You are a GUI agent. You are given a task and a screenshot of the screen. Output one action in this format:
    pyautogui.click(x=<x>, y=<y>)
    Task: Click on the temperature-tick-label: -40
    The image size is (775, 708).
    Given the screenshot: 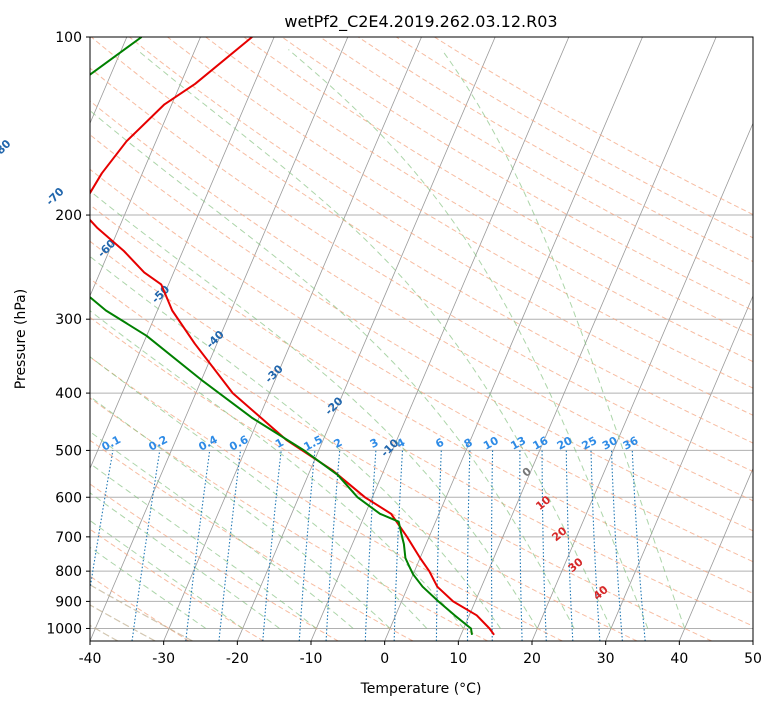 What is the action you would take?
    pyautogui.click(x=90, y=659)
    